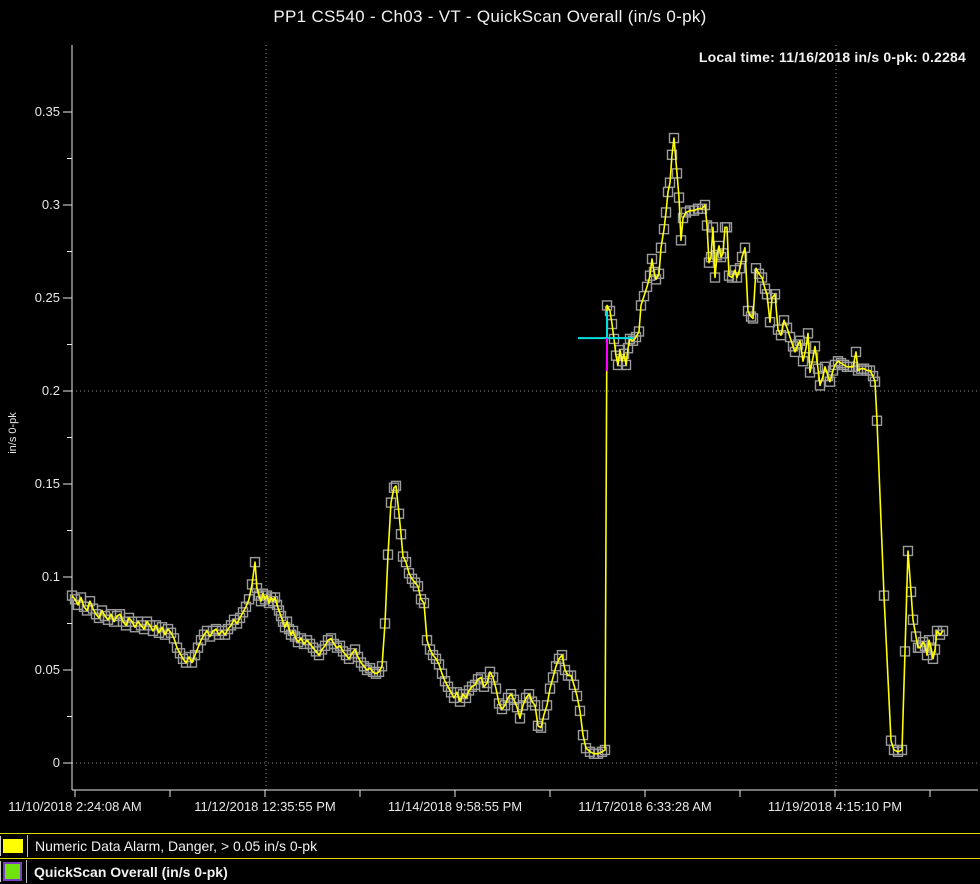 This screenshot has height=884, width=980. Describe the element at coordinates (47, 669) in the screenshot. I see `y-tick-label: 0.05` at that location.